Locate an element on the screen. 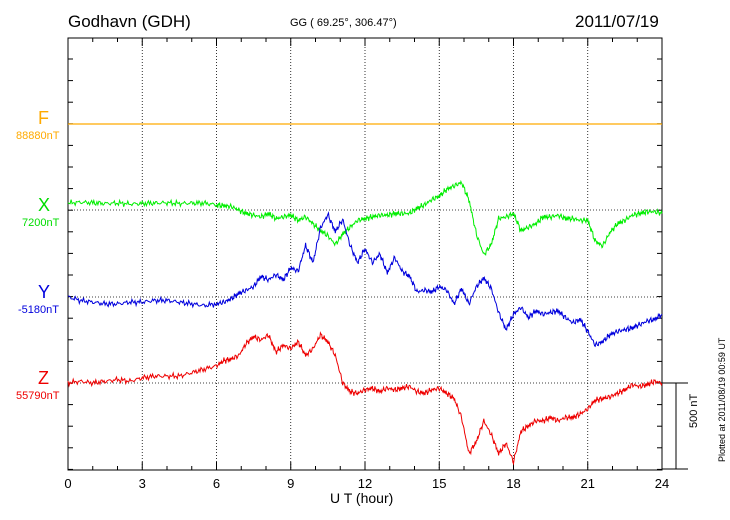  station-title: Godhavn (GDH) is located at coordinates (129, 21).